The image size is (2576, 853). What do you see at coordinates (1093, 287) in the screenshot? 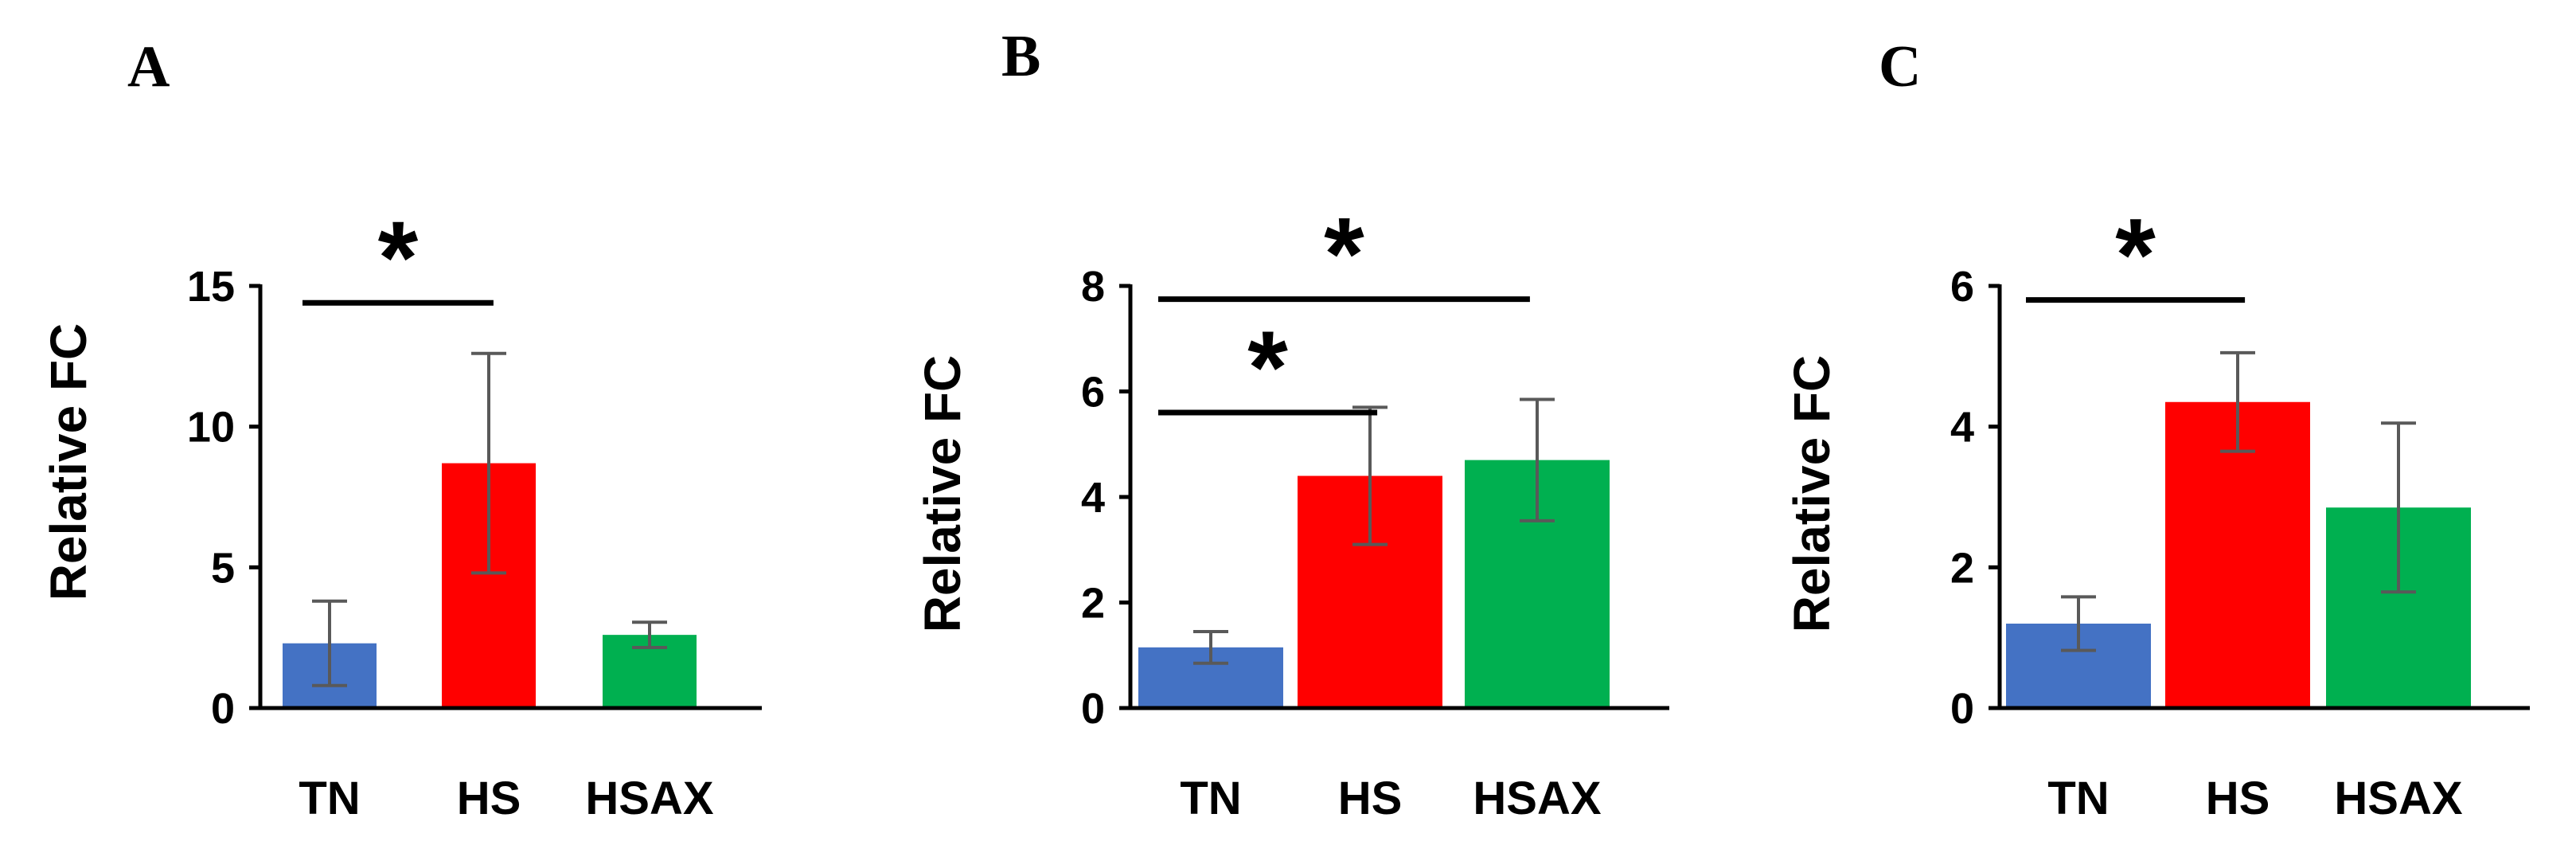
I see `y-tick-label: 8` at bounding box center [1093, 287].